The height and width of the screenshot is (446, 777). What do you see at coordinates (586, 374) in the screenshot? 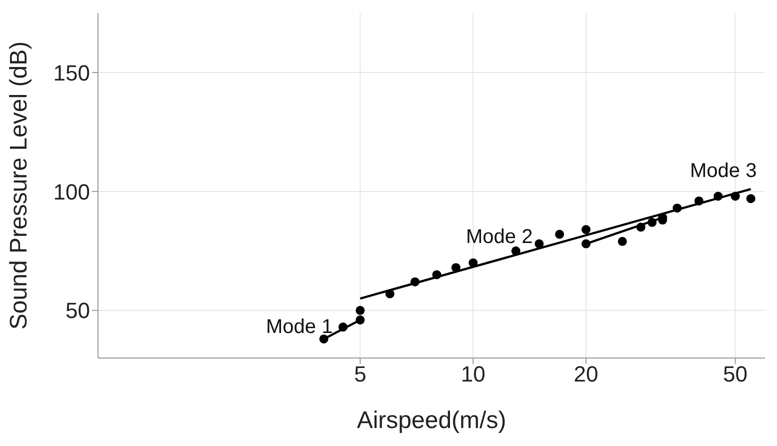
I see `x-tick-label: 20` at bounding box center [586, 374].